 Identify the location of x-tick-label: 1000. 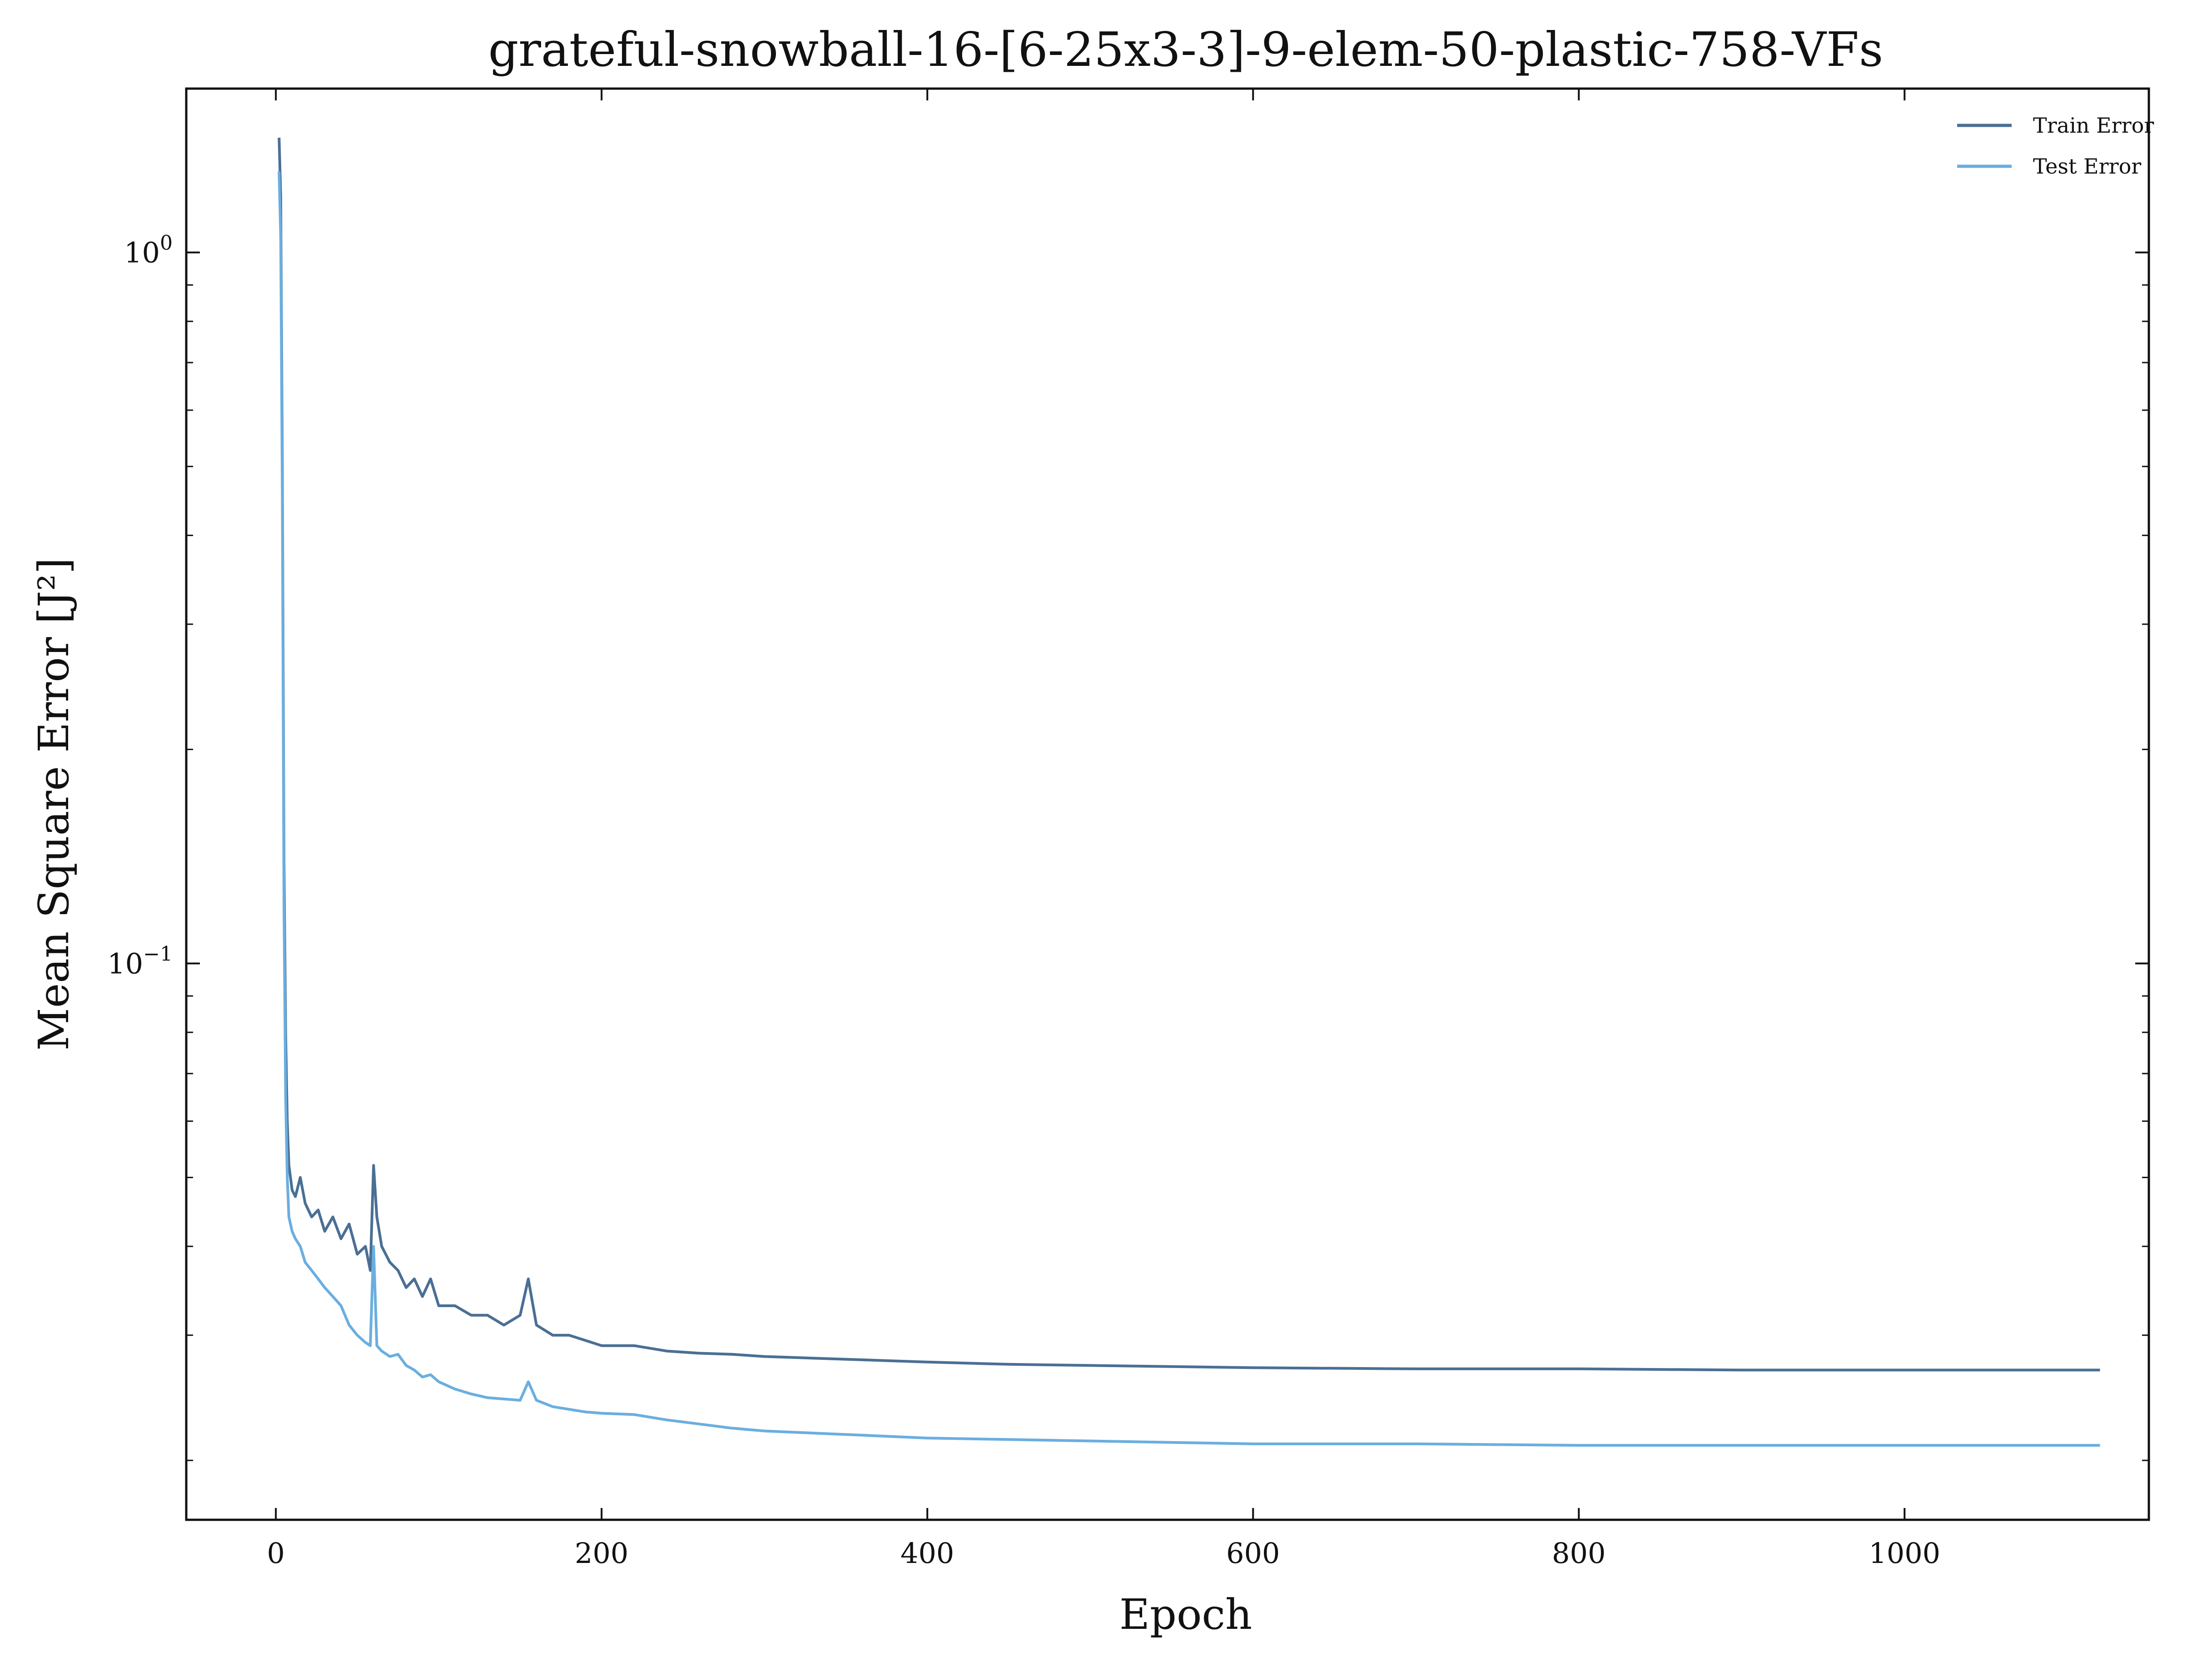
(1904, 1553).